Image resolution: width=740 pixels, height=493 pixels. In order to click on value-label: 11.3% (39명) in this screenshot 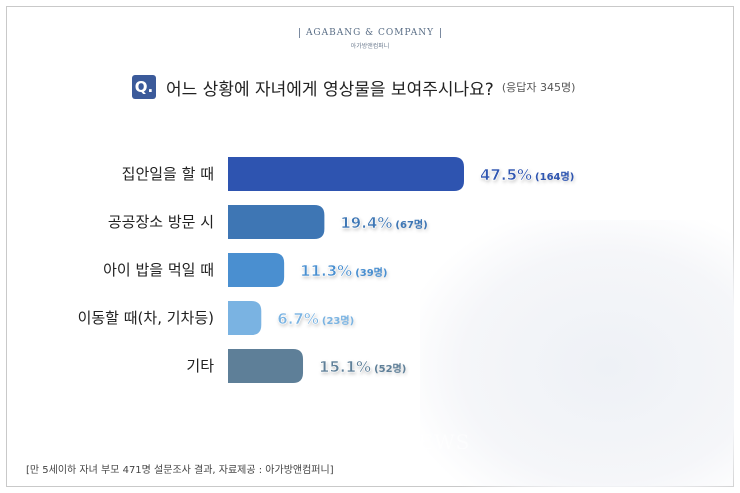, I will do `click(343, 271)`.